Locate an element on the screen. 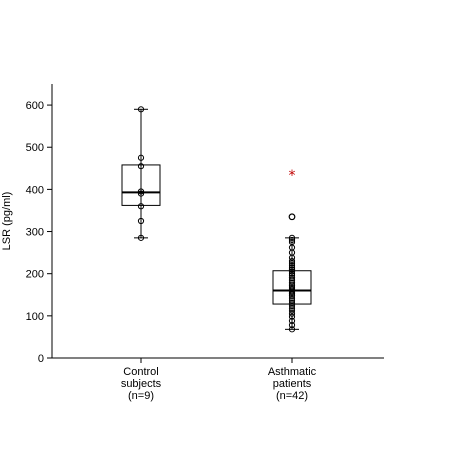 This screenshot has height=474, width=474. y-axis: 0 100 200 300 400 500 600 is located at coordinates (39, 224).